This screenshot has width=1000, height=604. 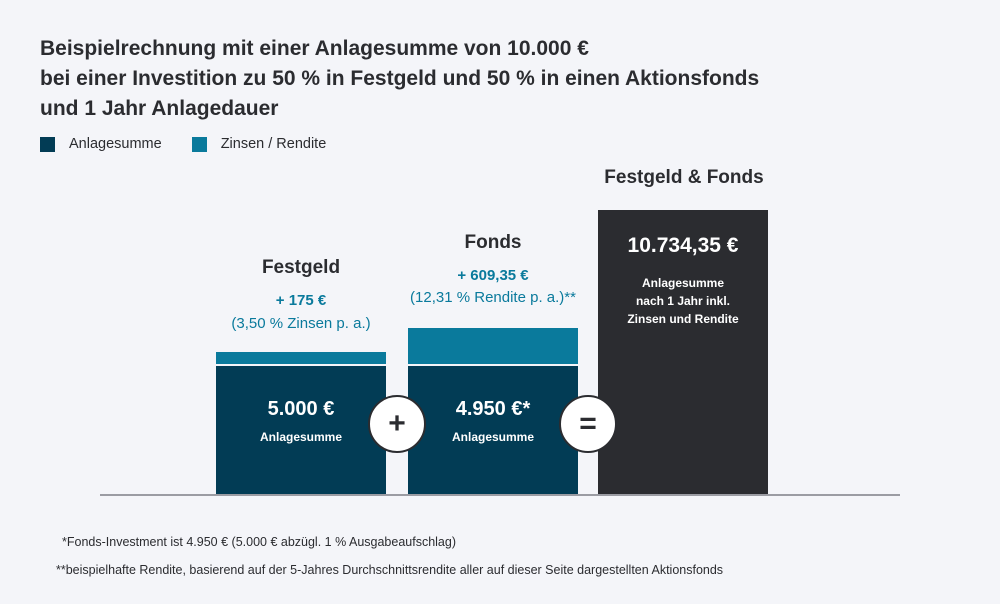 What do you see at coordinates (493, 346) in the screenshot?
I see `bar-fonds-gain` at bounding box center [493, 346].